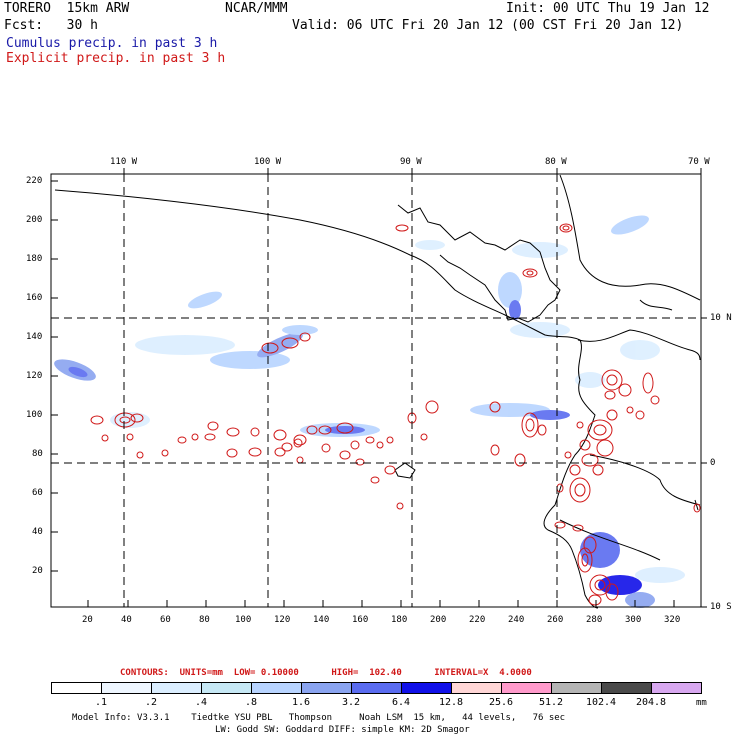 The width and height of the screenshot is (740, 740). What do you see at coordinates (112, 43) in the screenshot?
I see `legend-cumulus: Cumulus precip. in past 3 h` at bounding box center [112, 43].